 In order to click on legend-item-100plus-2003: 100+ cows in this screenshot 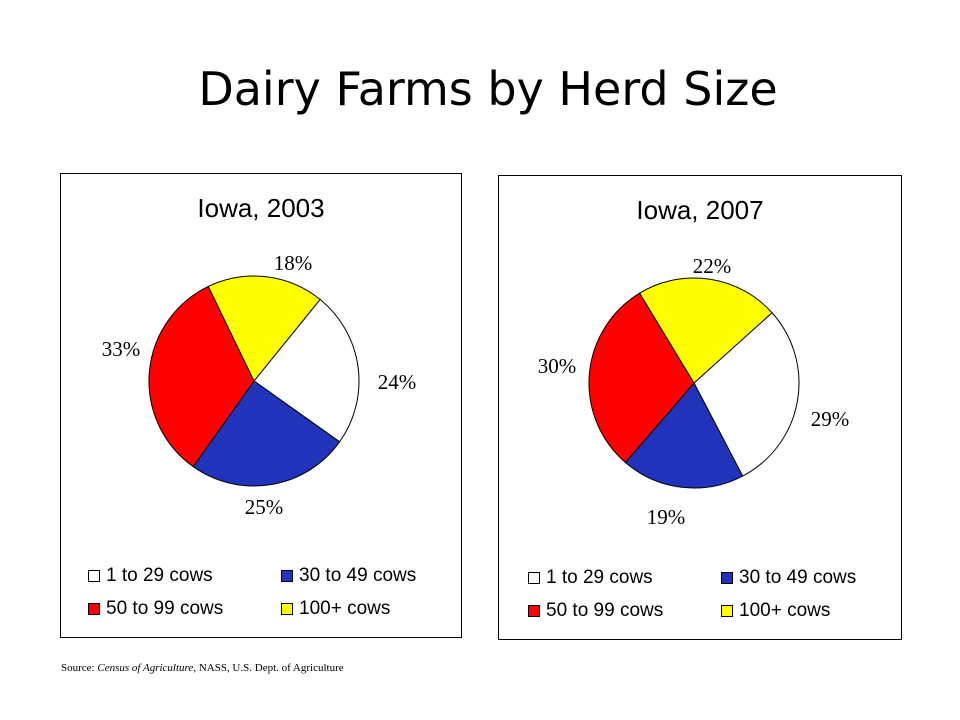, I will do `click(335, 609)`.